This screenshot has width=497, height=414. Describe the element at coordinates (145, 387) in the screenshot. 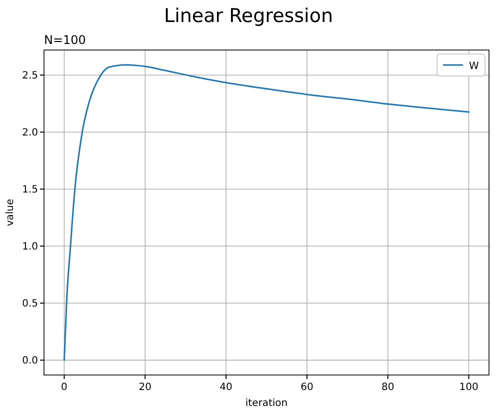

I see `x-tick-label: 20` at that location.